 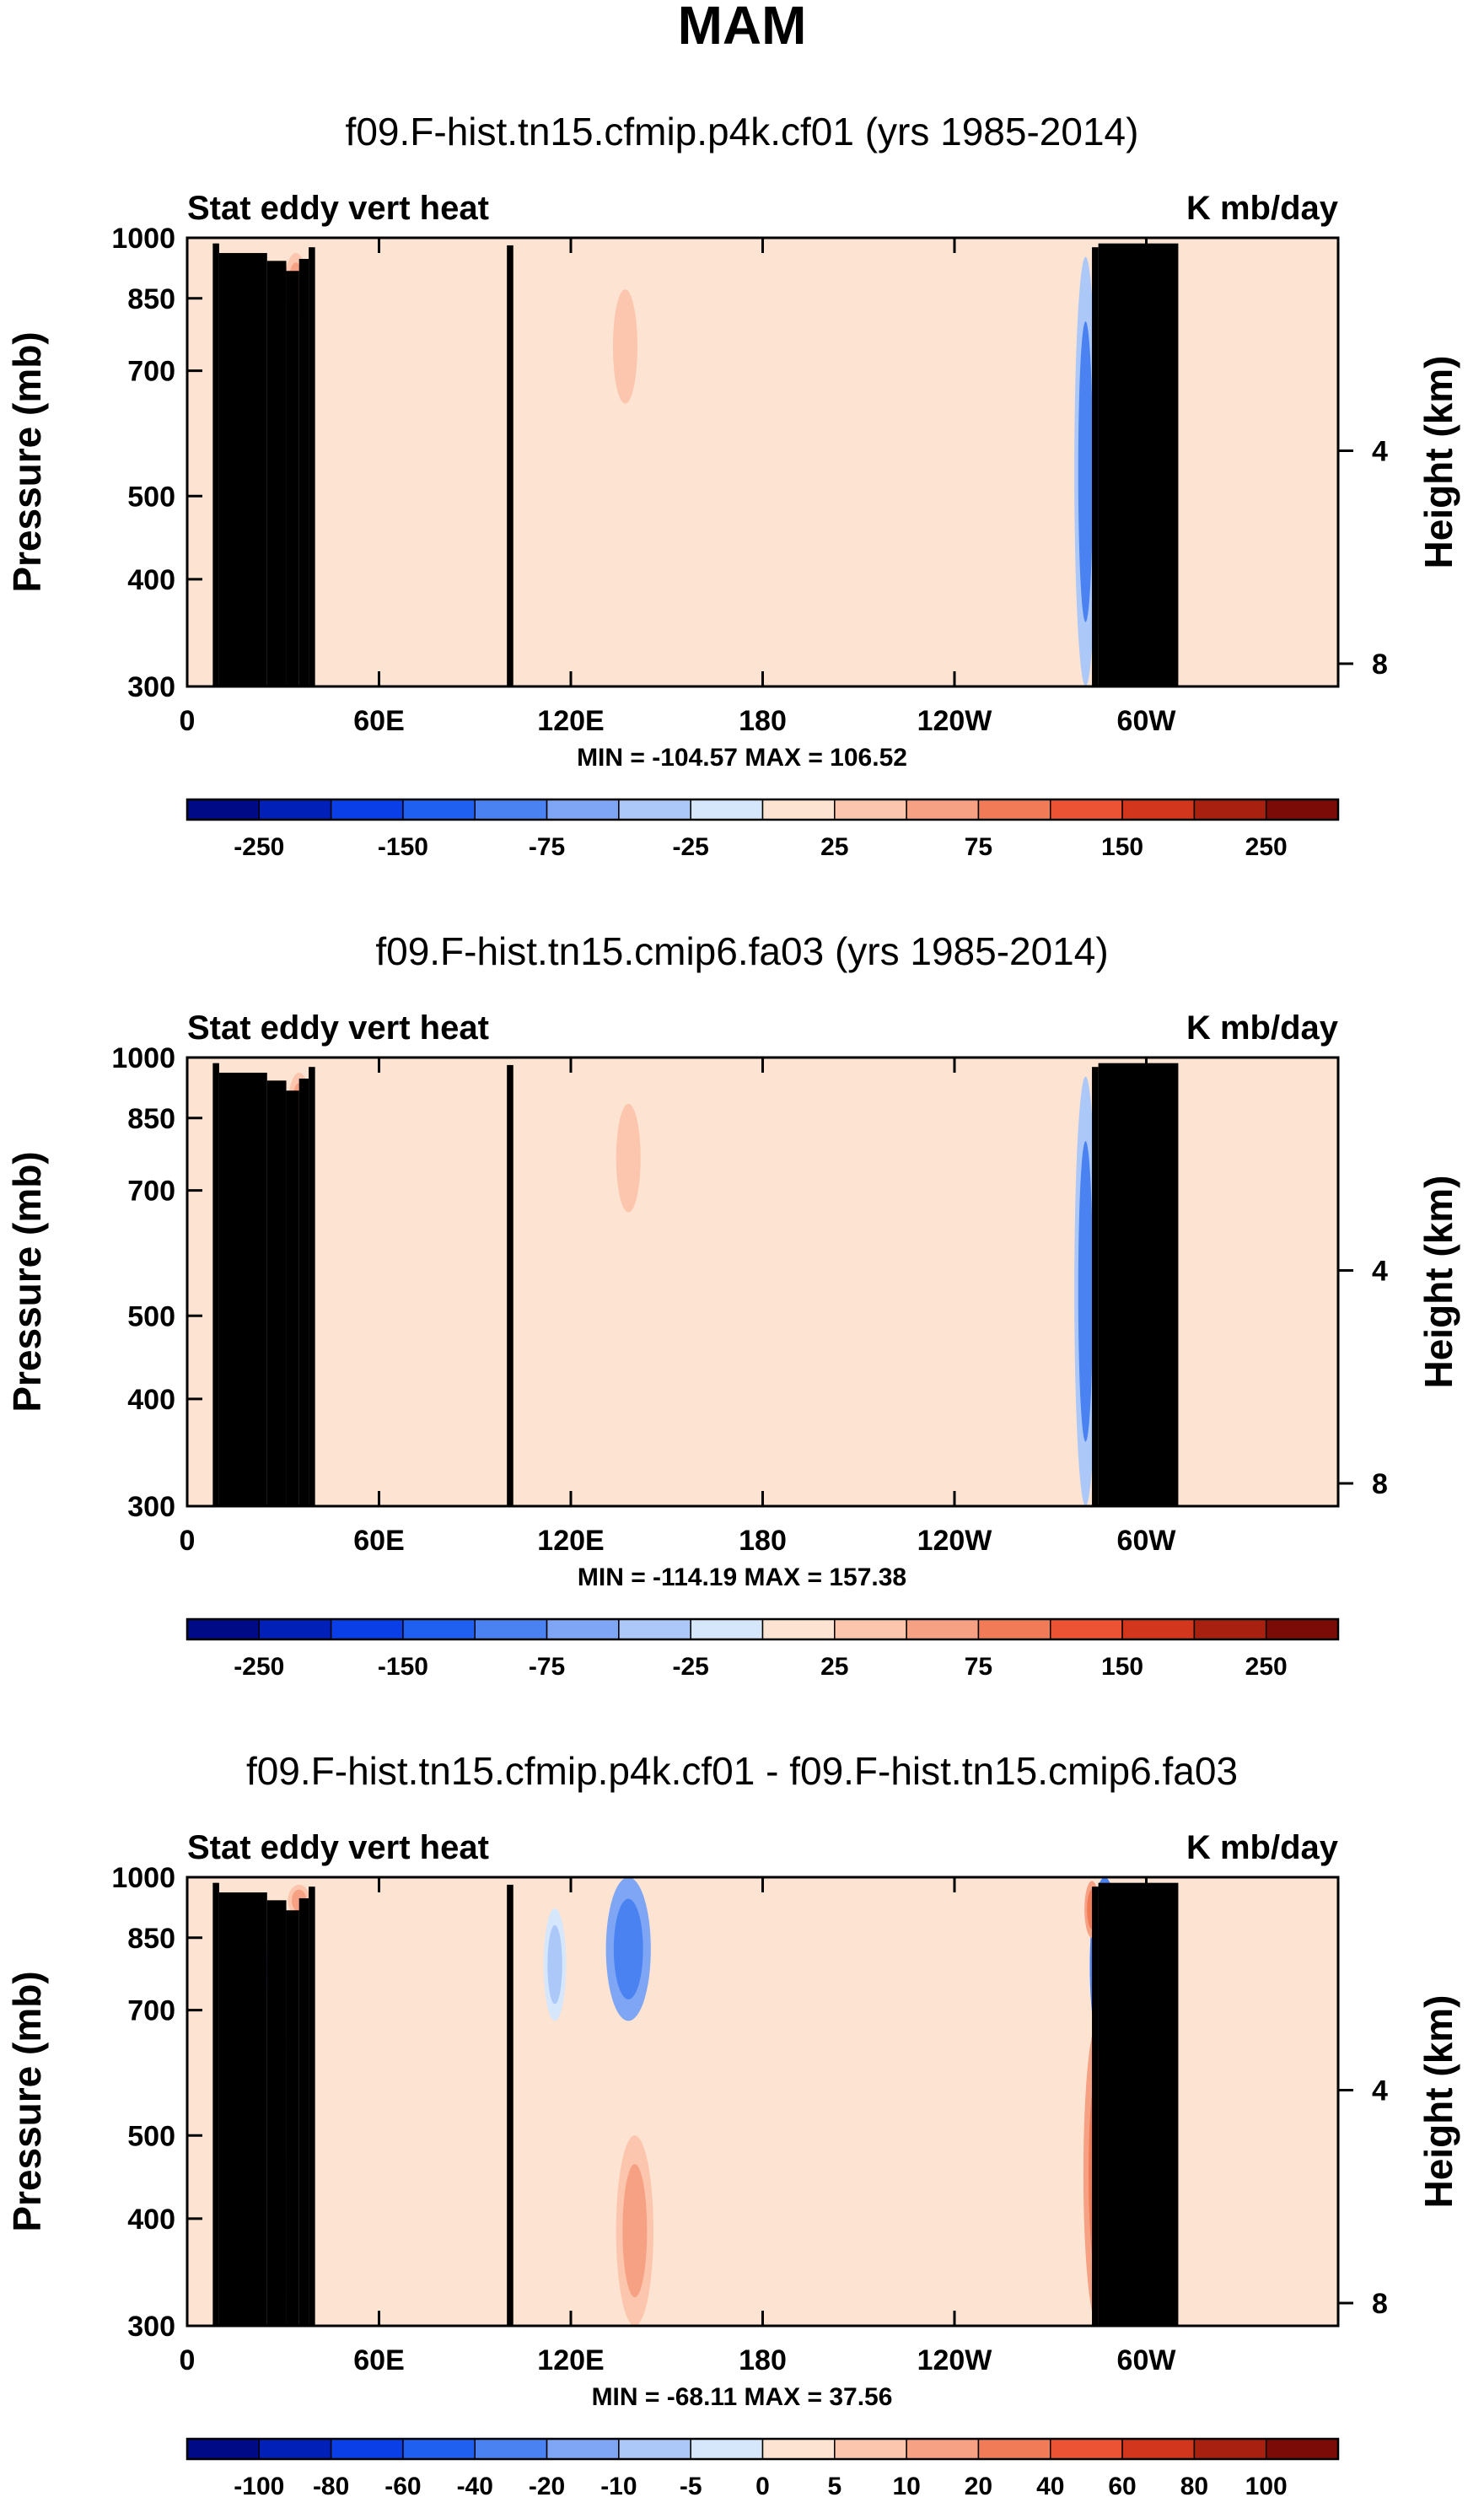 What do you see at coordinates (1122, 847) in the screenshot?
I see `colorbar-label: 150` at bounding box center [1122, 847].